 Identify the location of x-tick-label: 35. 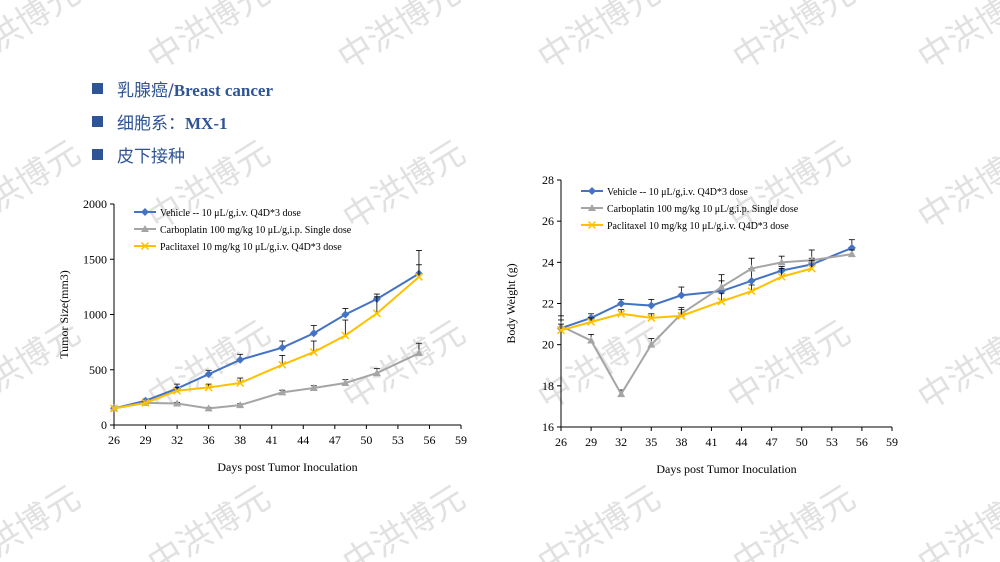
(651, 442).